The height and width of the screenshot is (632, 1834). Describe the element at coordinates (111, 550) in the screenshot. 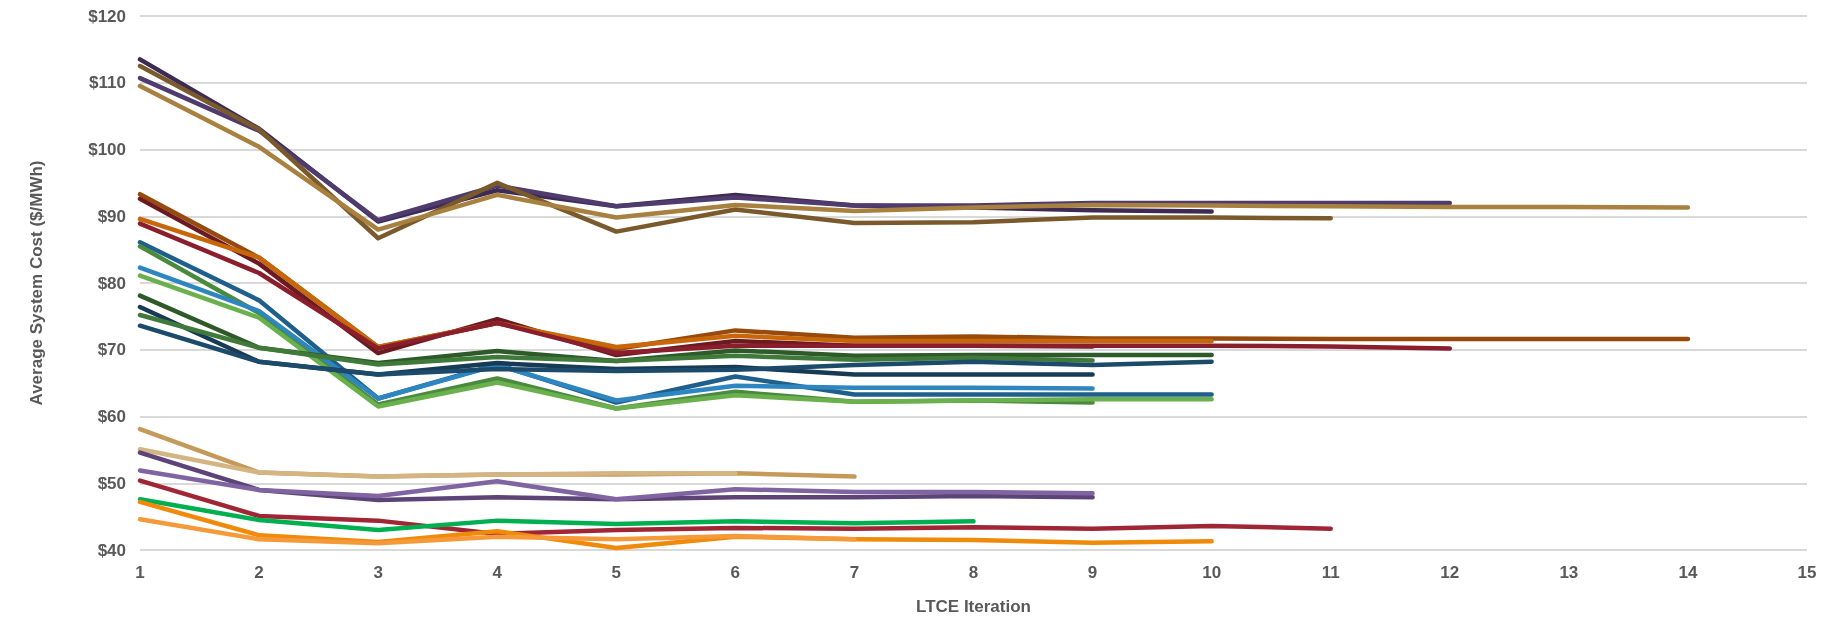

I see `y-tick-label: $40` at that location.